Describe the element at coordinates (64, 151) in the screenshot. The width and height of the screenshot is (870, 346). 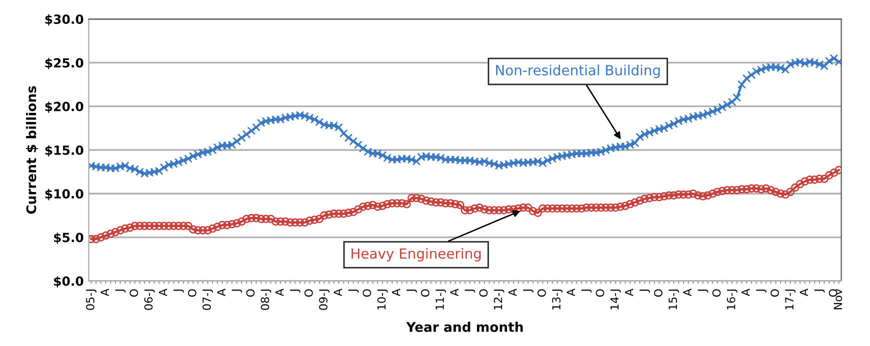
I see `y-tick-label: $15.0` at that location.